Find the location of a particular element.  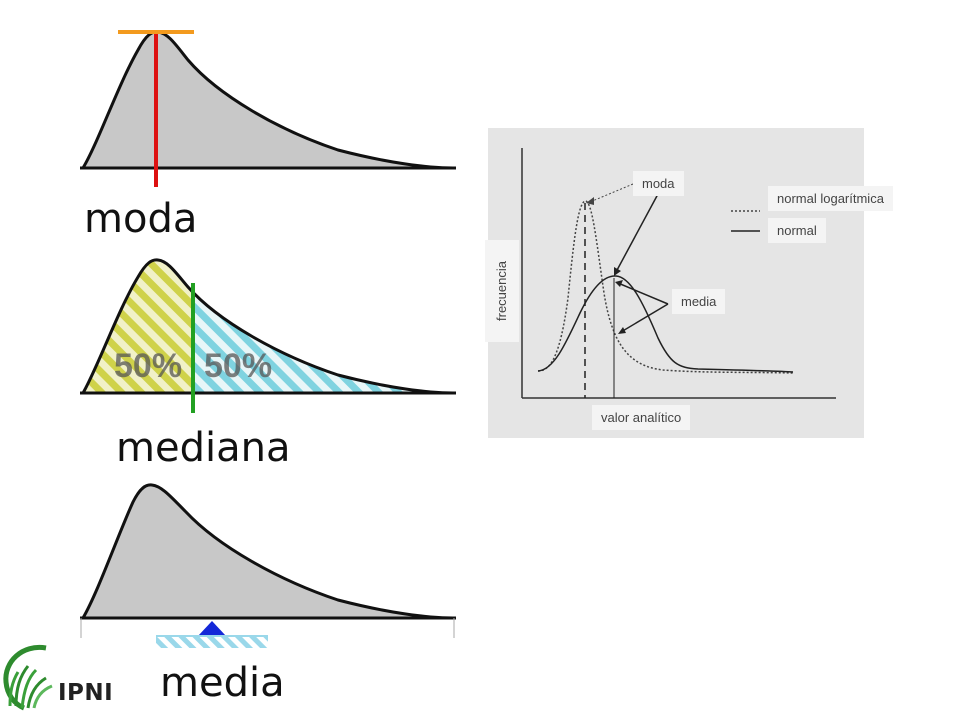

media-arrow-lower is located at coordinates (644, 318).